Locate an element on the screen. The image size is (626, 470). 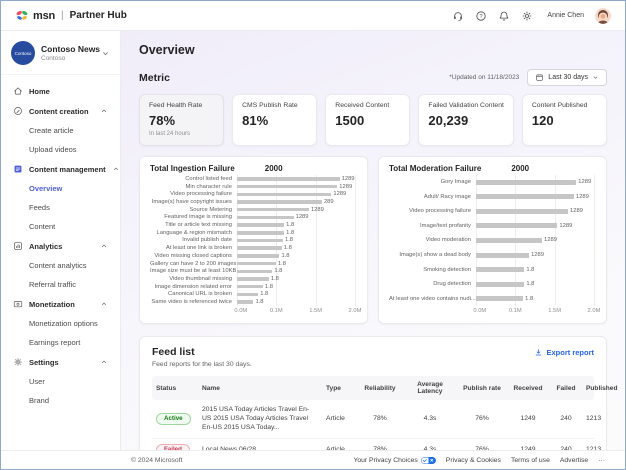
sidebar-item-feeds: Feeds is located at coordinates (60, 207).